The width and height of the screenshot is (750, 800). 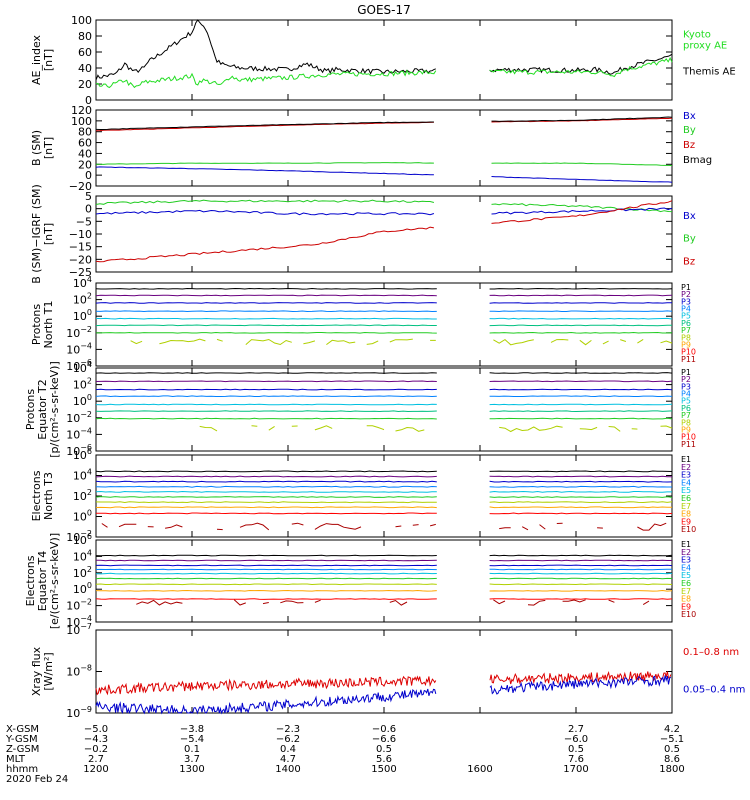 What do you see at coordinates (80, 234) in the screenshot?
I see `y-tick-label: −10` at bounding box center [80, 234].